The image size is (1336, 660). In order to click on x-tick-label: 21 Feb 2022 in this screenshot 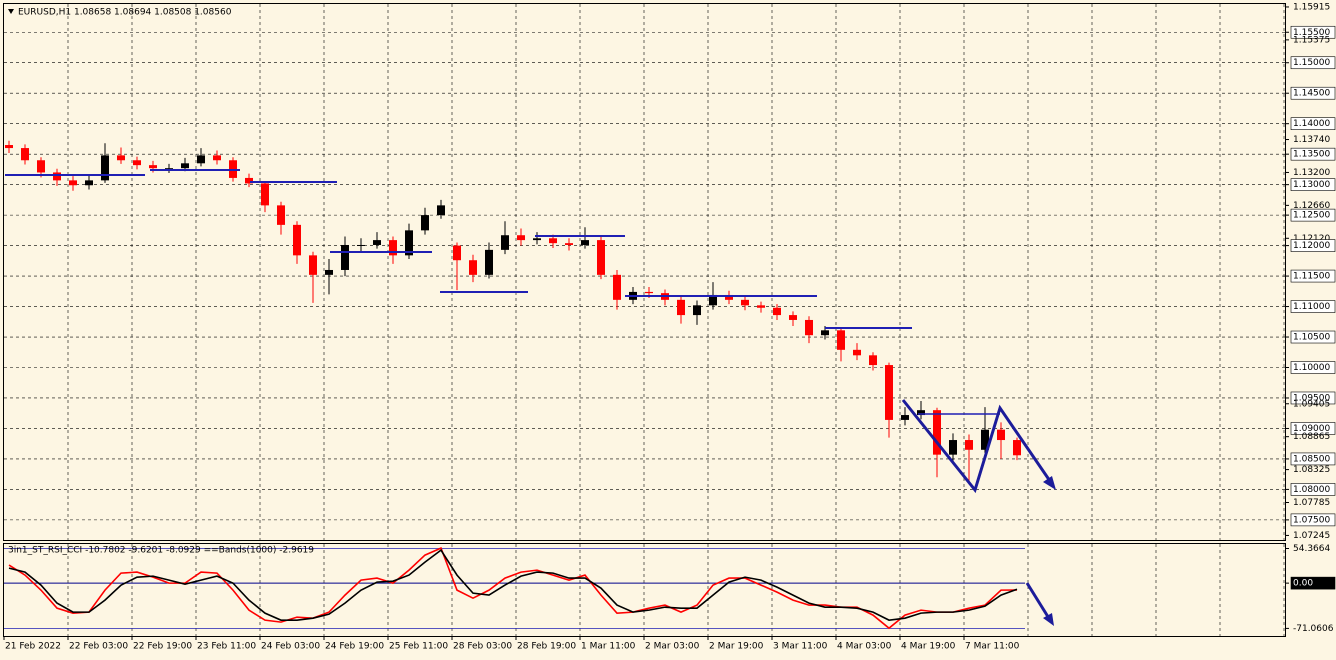, I will do `click(33, 647)`.